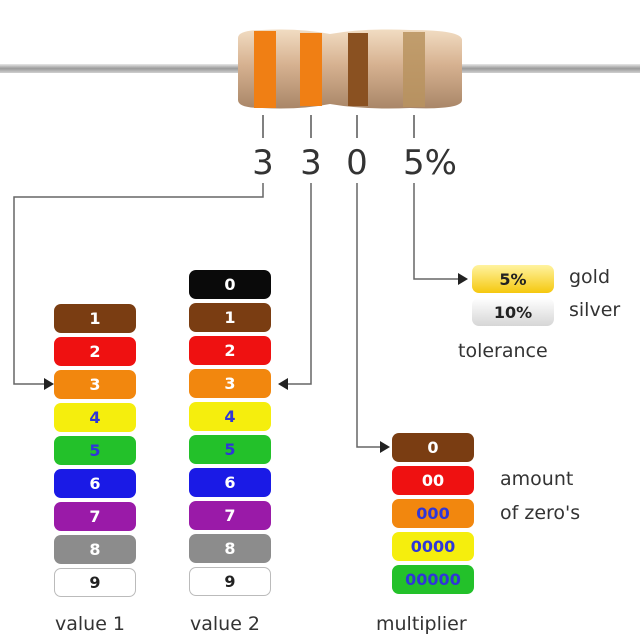 This screenshot has width=640, height=640. I want to click on tolerance-silver-chip: 10%, so click(513, 312).